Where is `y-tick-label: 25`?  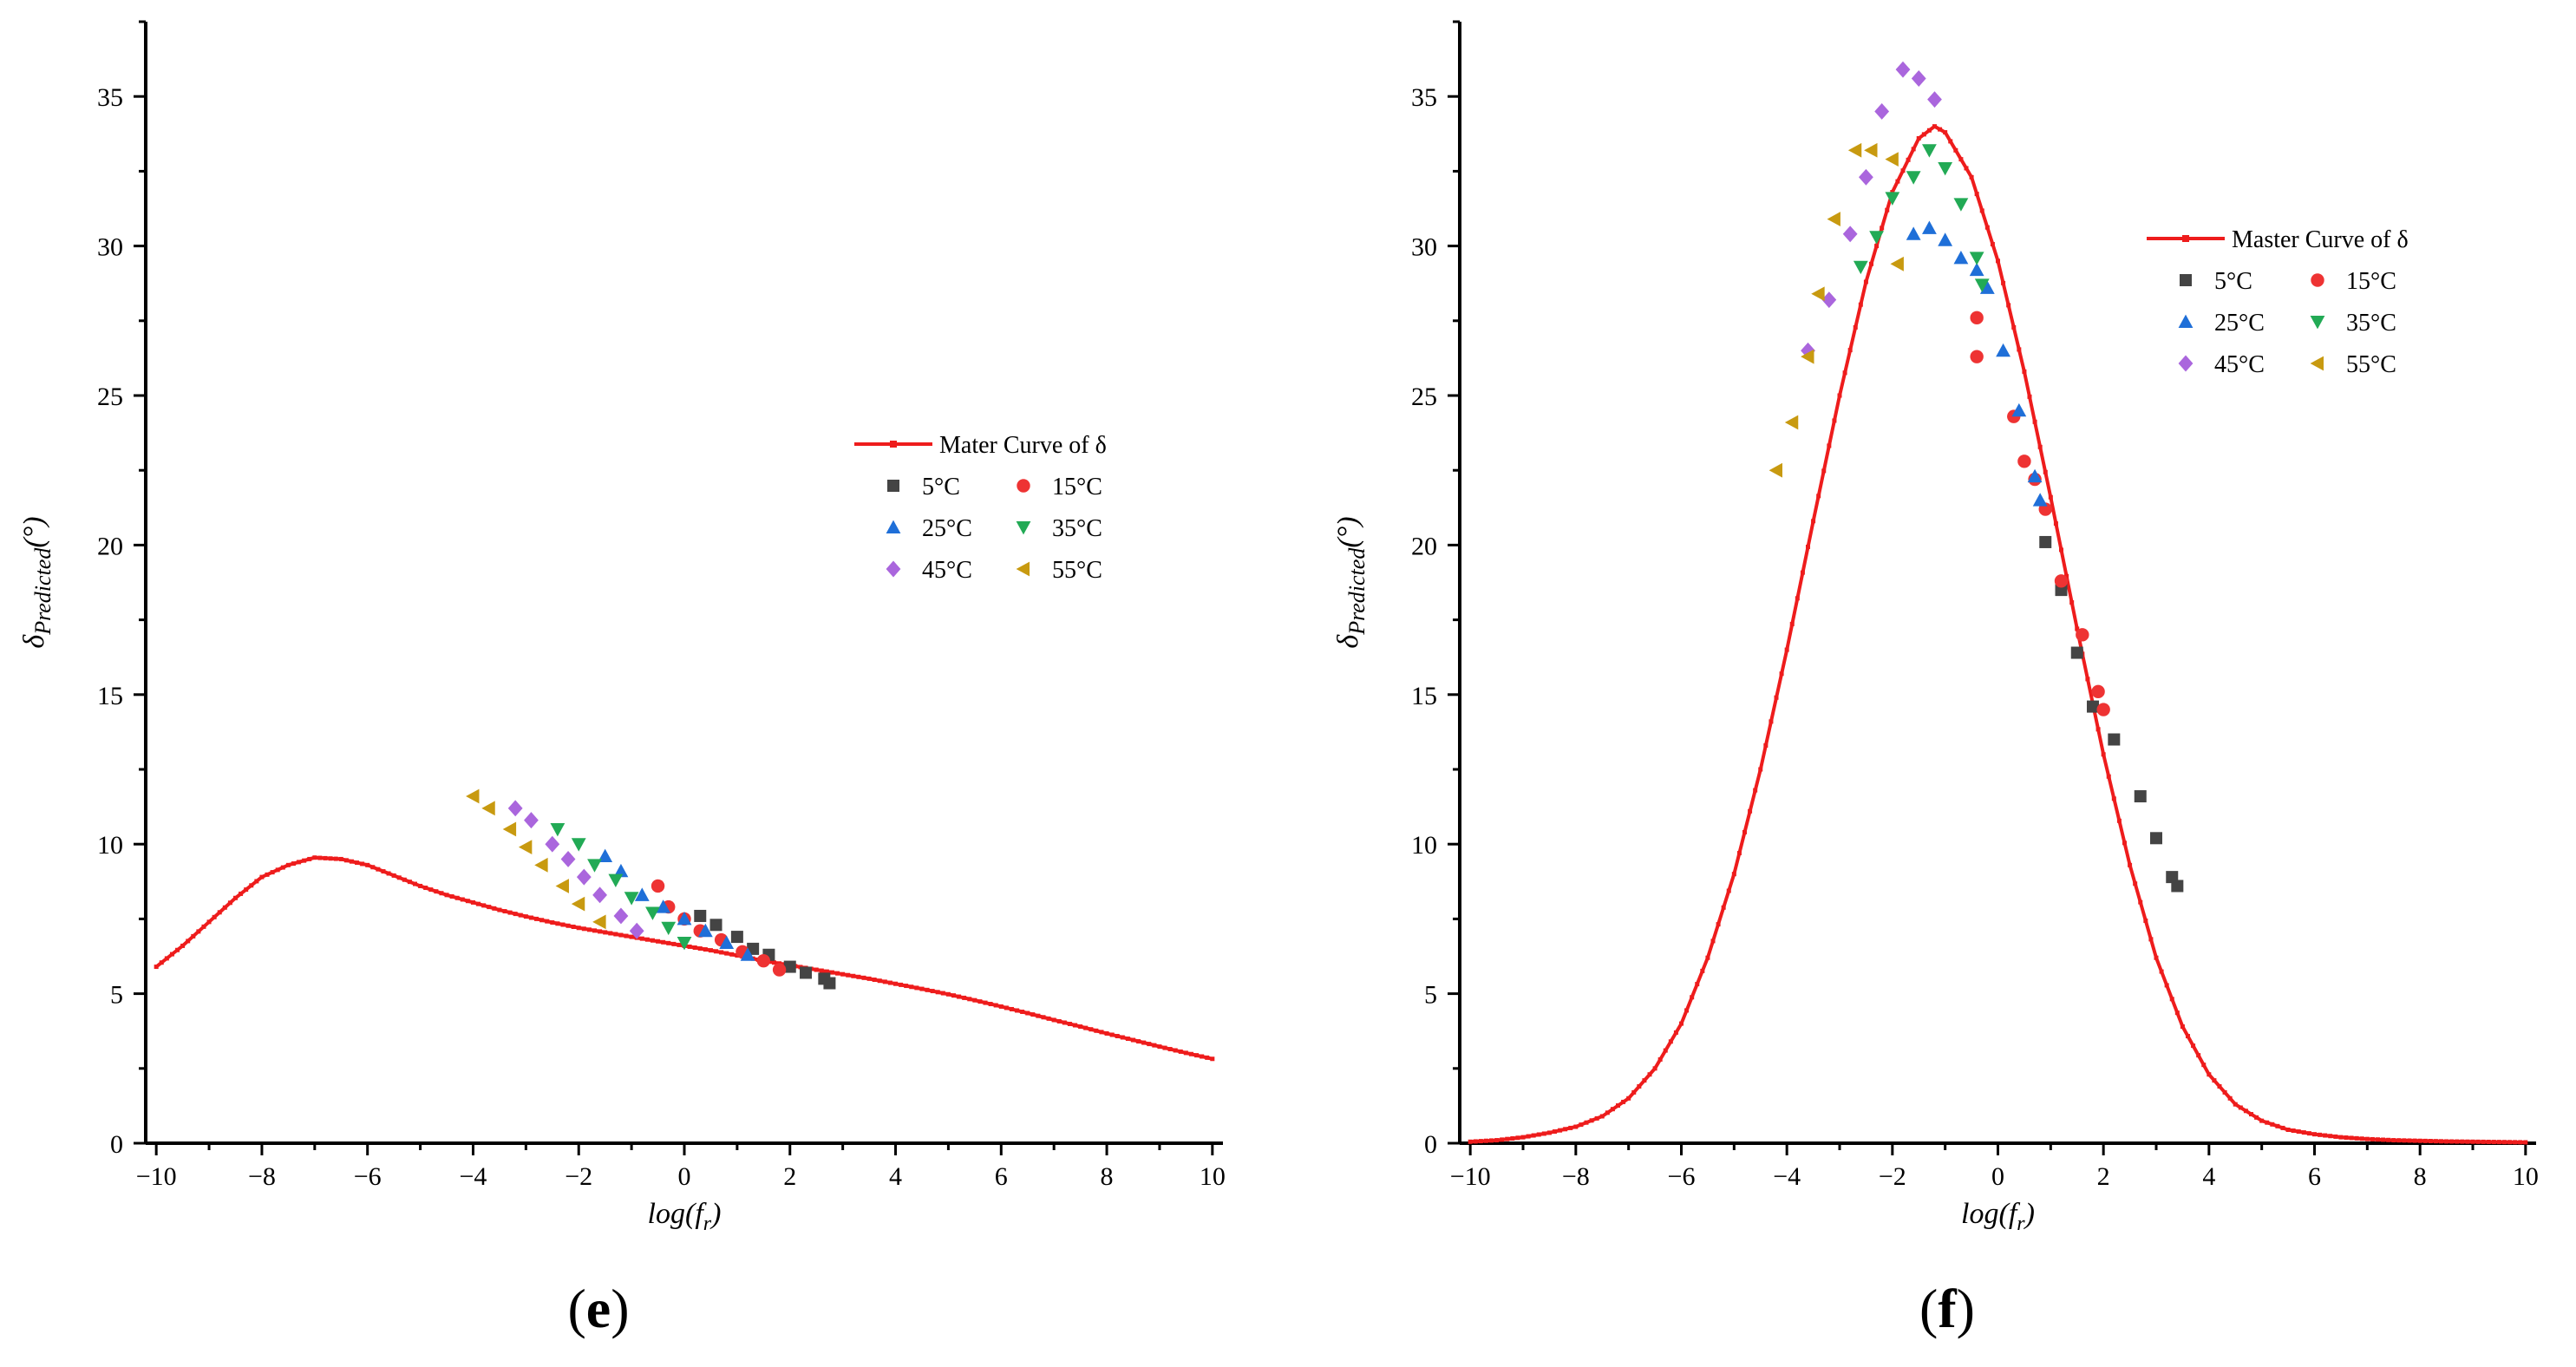 y-tick-label: 25 is located at coordinates (1424, 397).